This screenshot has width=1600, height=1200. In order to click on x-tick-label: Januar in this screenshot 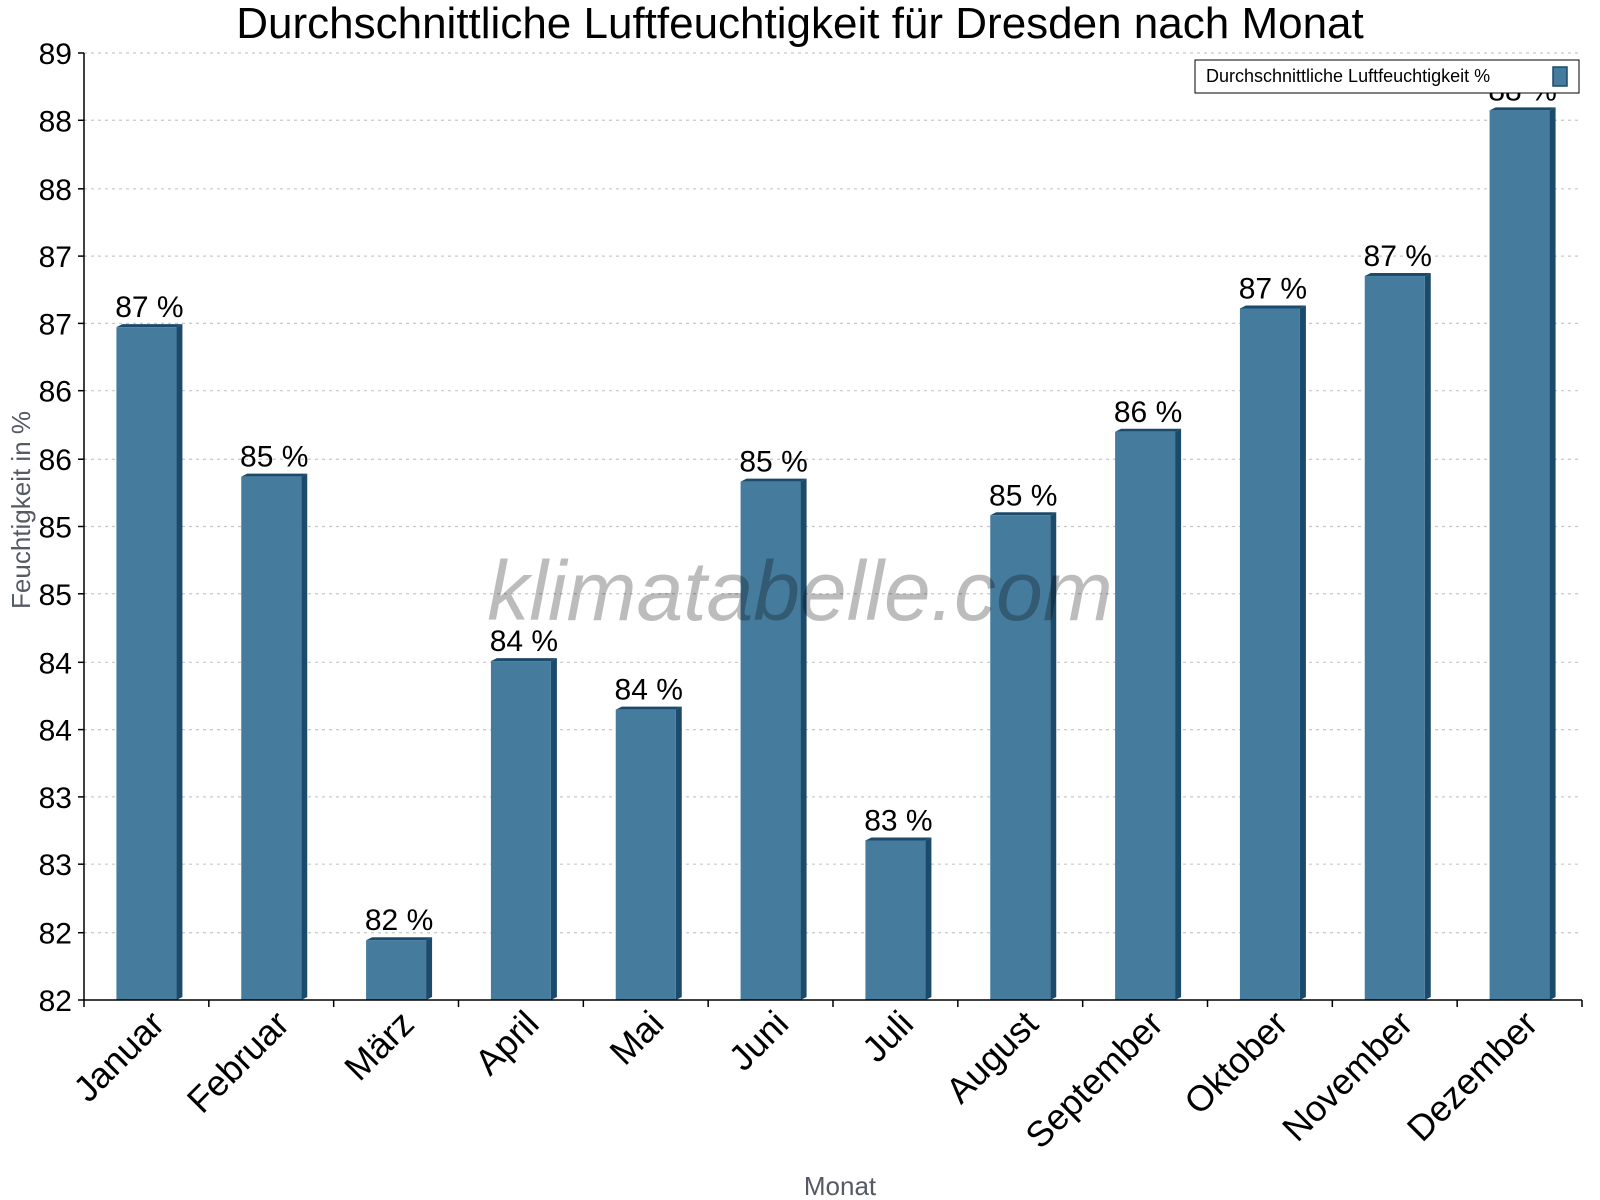, I will do `click(118, 1056)`.